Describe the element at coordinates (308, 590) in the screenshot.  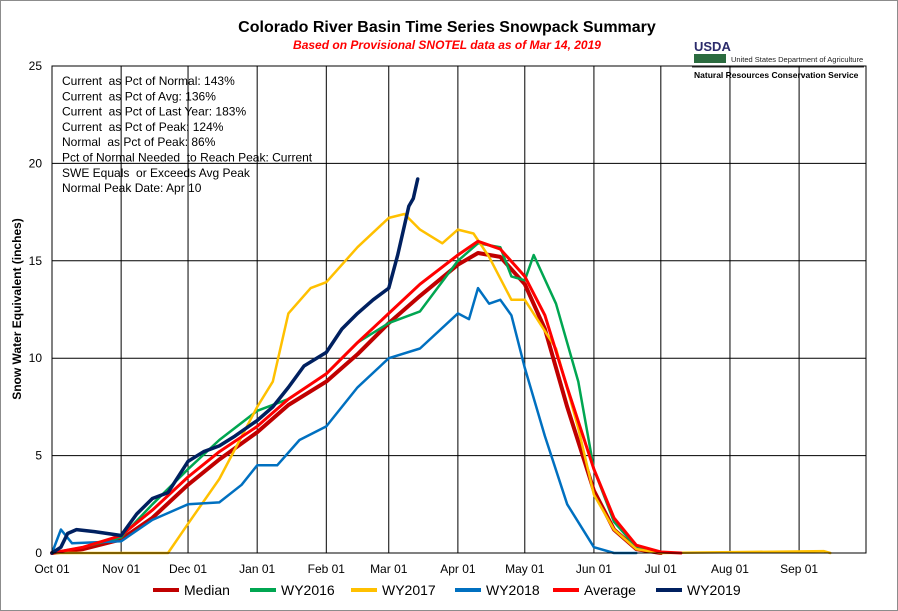
I see `legend-label: WY2016` at that location.